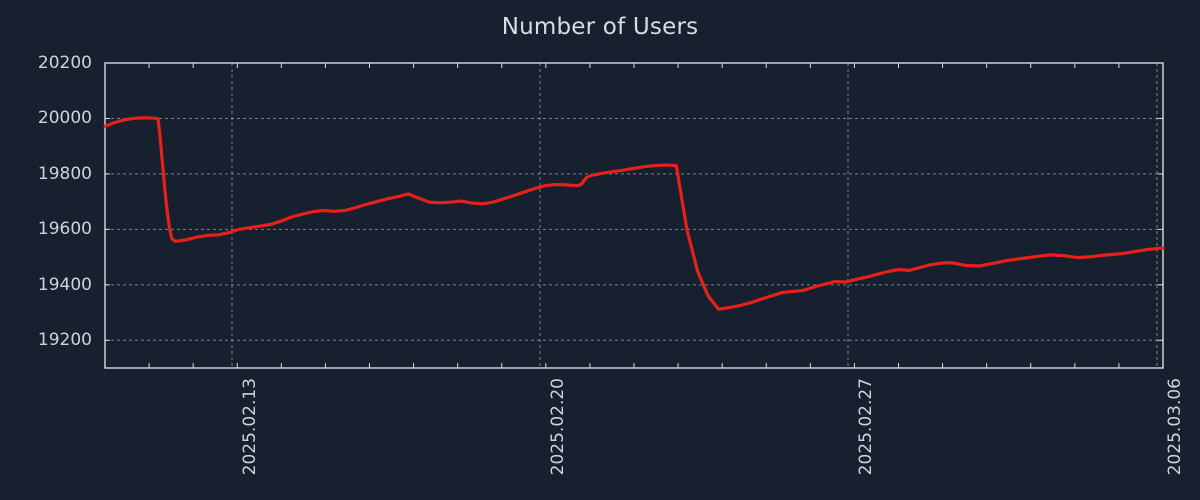 Image resolution: width=1200 pixels, height=500 pixels. I want to click on y-axis-tick-label: 19600, so click(64, 229).